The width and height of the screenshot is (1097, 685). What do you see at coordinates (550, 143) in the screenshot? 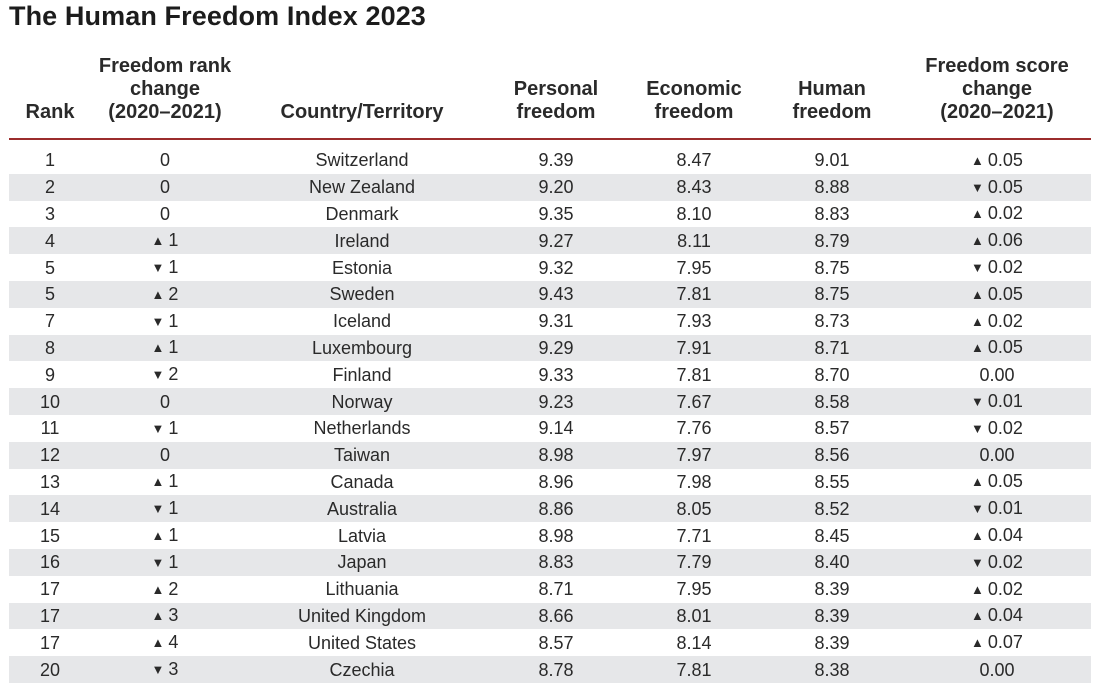
I see `header-spacer` at bounding box center [550, 143].